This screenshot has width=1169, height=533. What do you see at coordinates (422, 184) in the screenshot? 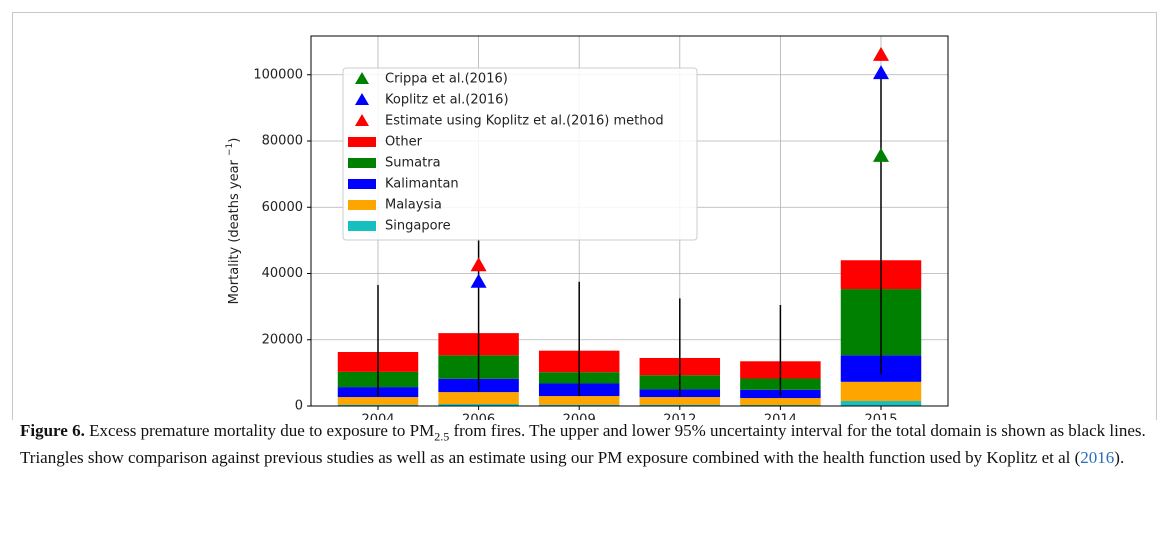
I see `legend-label: Kalimantan` at bounding box center [422, 184].